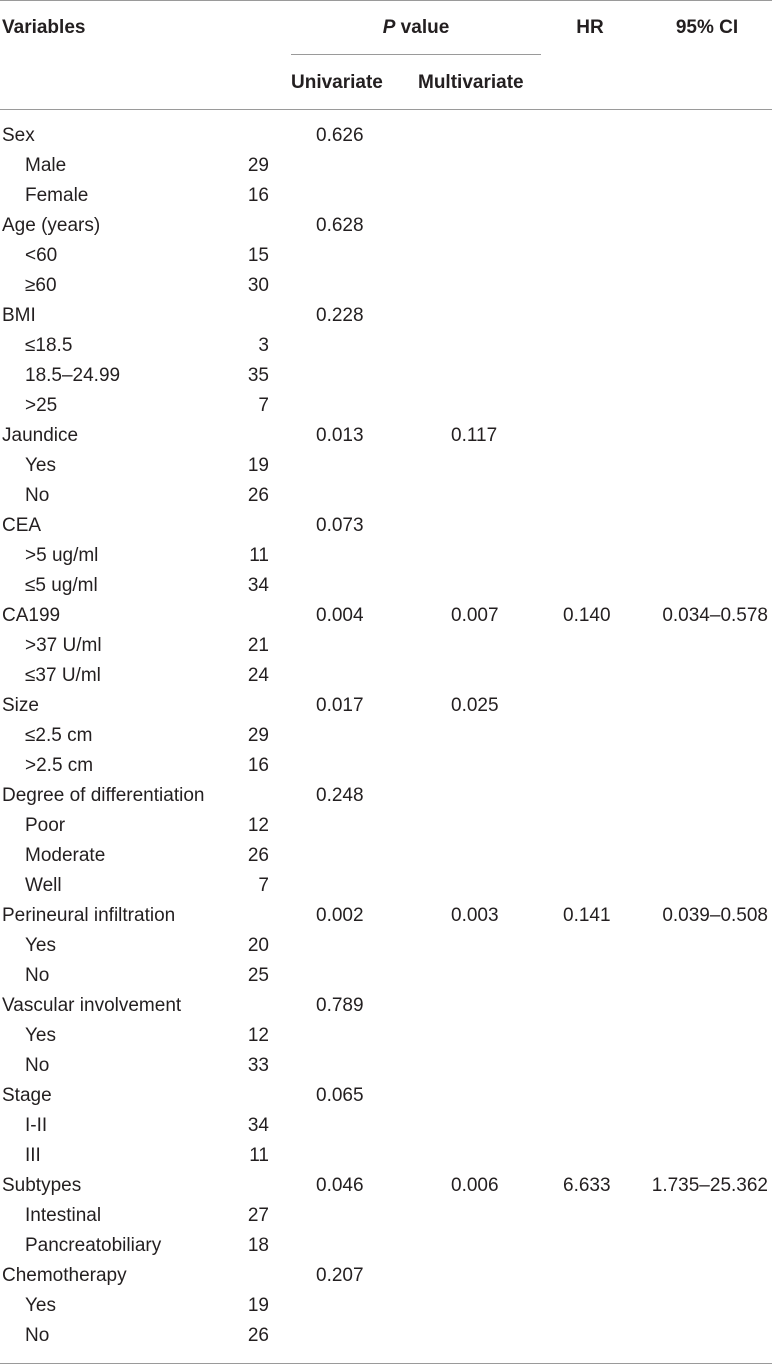  What do you see at coordinates (258, 1305) in the screenshot?
I see `row-count: 19` at bounding box center [258, 1305].